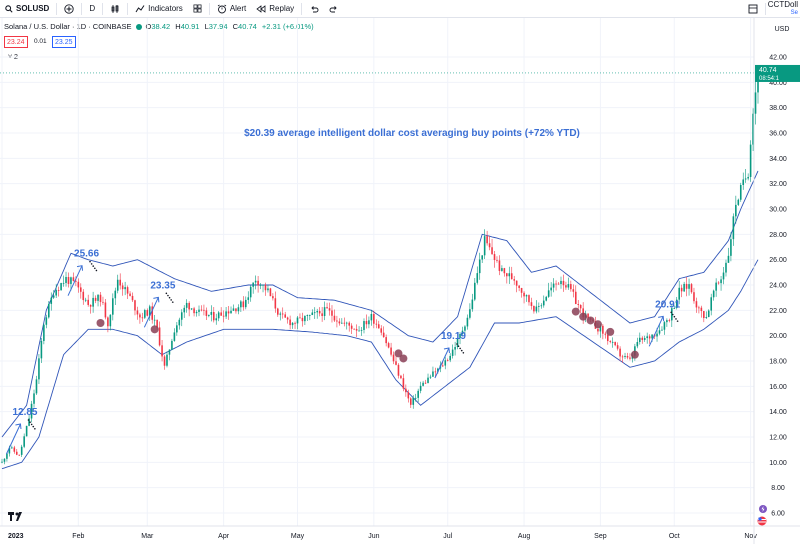 The width and height of the screenshot is (800, 544). I want to click on currency-label: USD, so click(782, 29).